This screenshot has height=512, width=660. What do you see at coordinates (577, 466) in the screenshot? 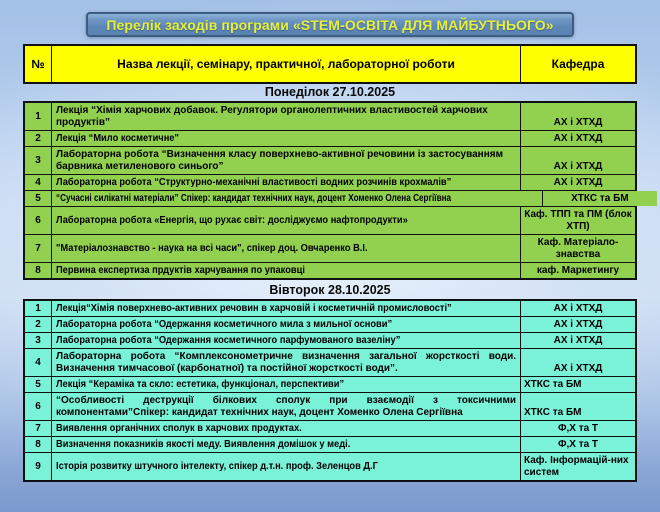
I see `row-dept: Каф. Інформацій-них систем` at bounding box center [577, 466].